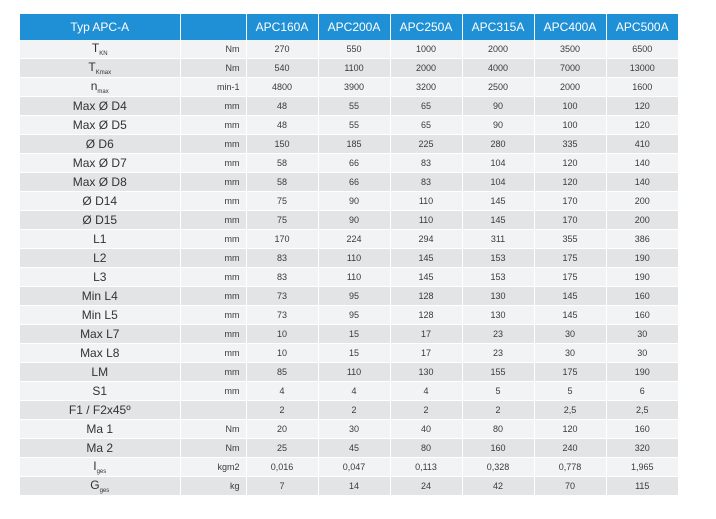 The width and height of the screenshot is (716, 519). Describe the element at coordinates (100, 220) in the screenshot. I see `parameter-symbol: Ø D15` at that location.